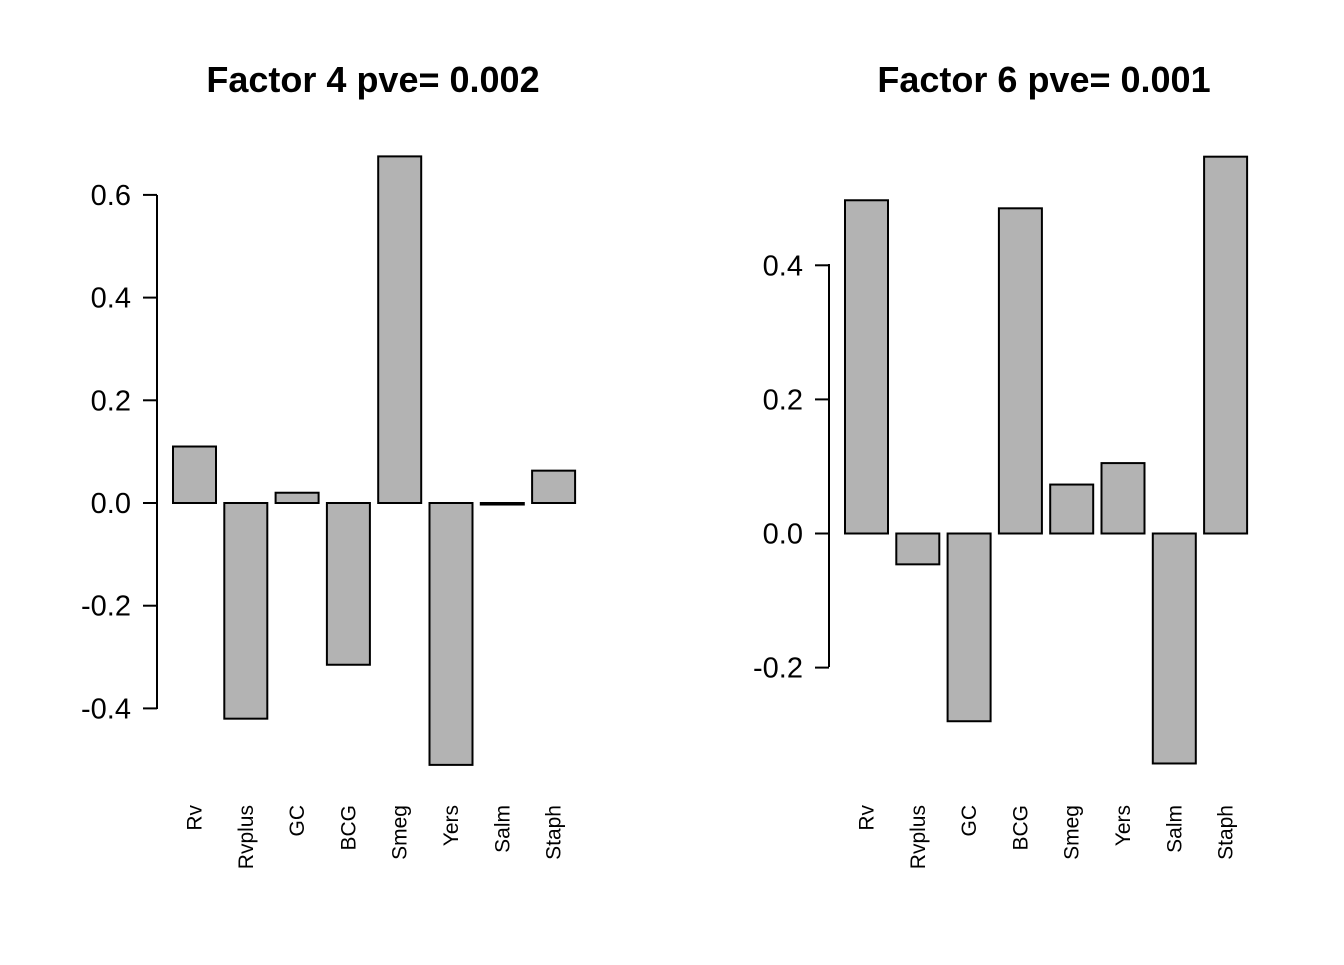 This screenshot has width=1344, height=965. What do you see at coordinates (111, 196) in the screenshot?
I see `y-tick-label: 0.6` at bounding box center [111, 196].